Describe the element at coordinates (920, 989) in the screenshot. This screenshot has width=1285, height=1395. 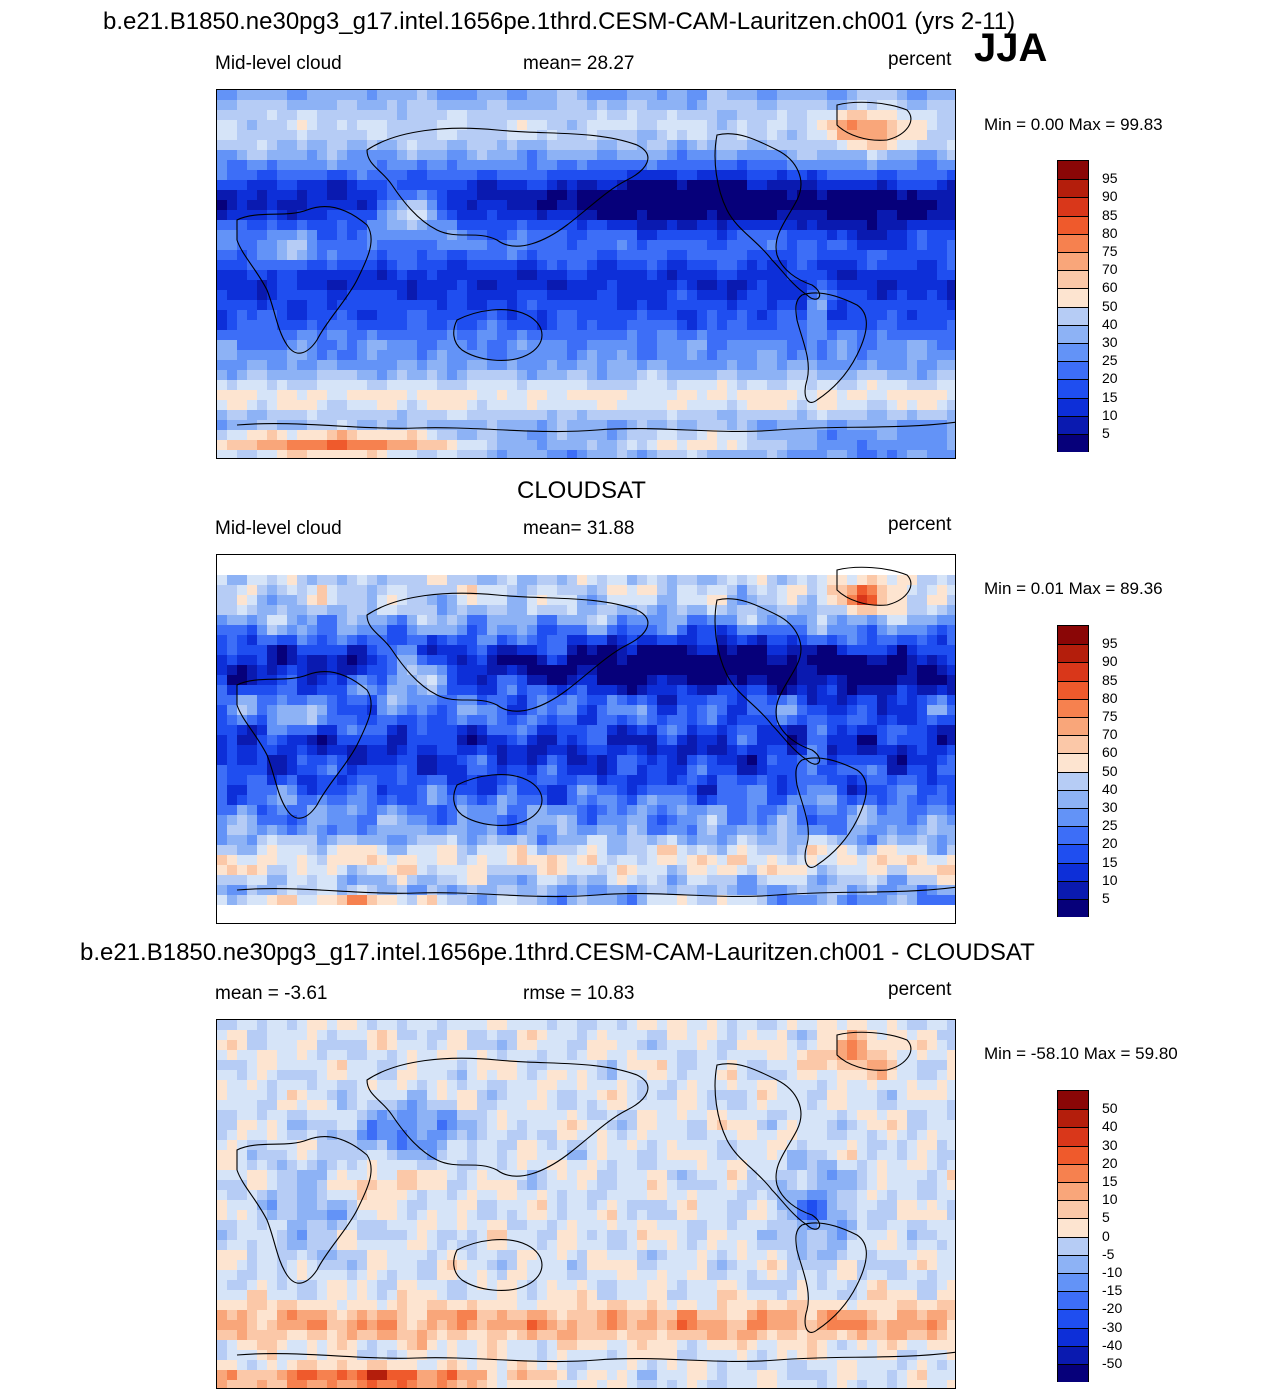
I see `panel3-units-label: percent` at that location.